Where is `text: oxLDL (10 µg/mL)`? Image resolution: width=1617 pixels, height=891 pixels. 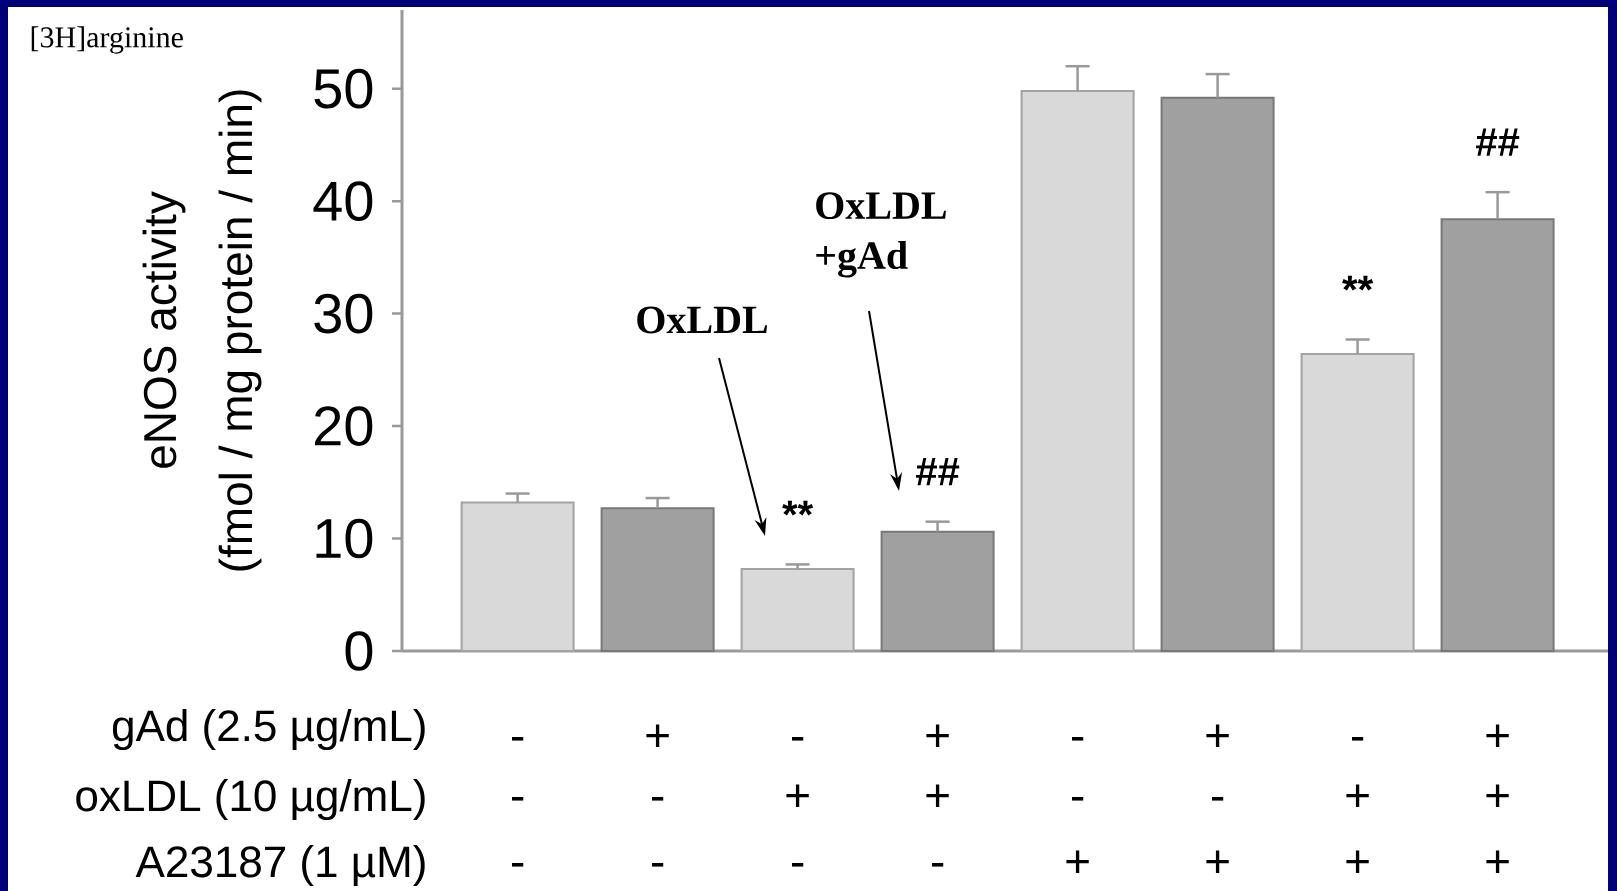 text: oxLDL (10 µg/mL) is located at coordinates (250, 800).